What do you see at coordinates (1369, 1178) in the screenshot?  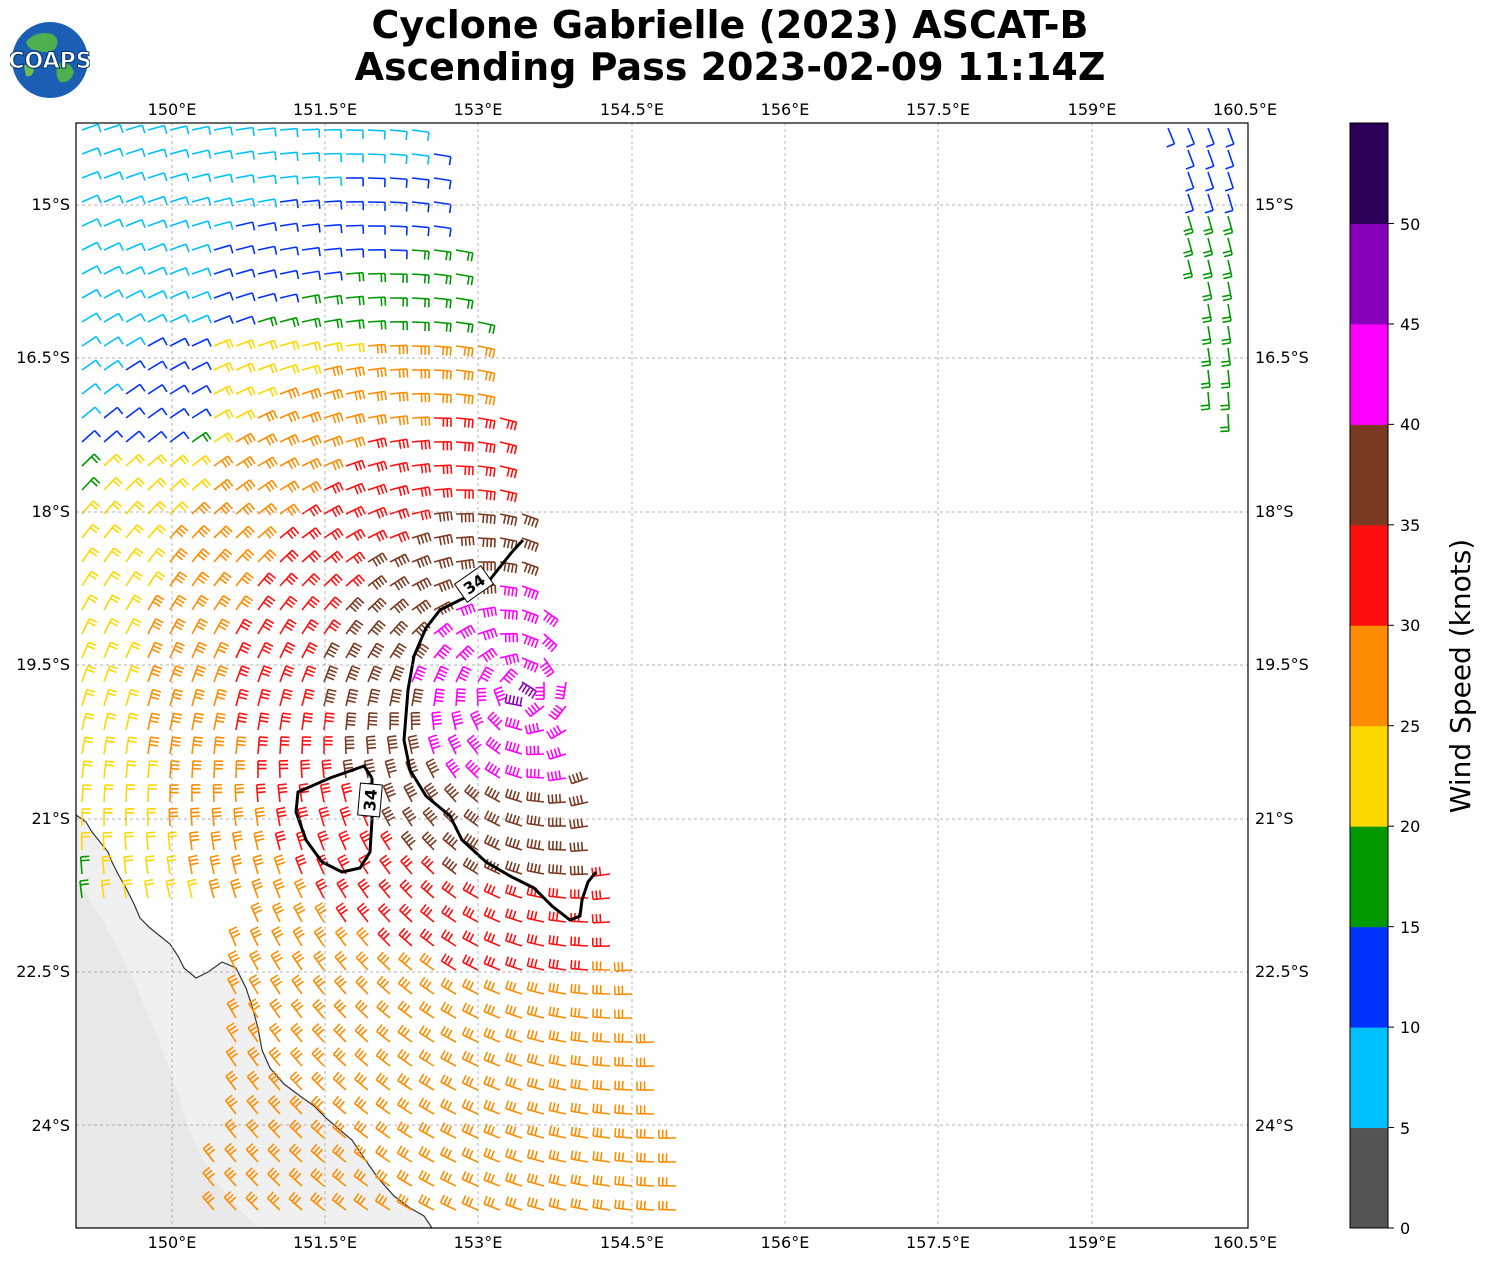 I see `colorbar-segment` at bounding box center [1369, 1178].